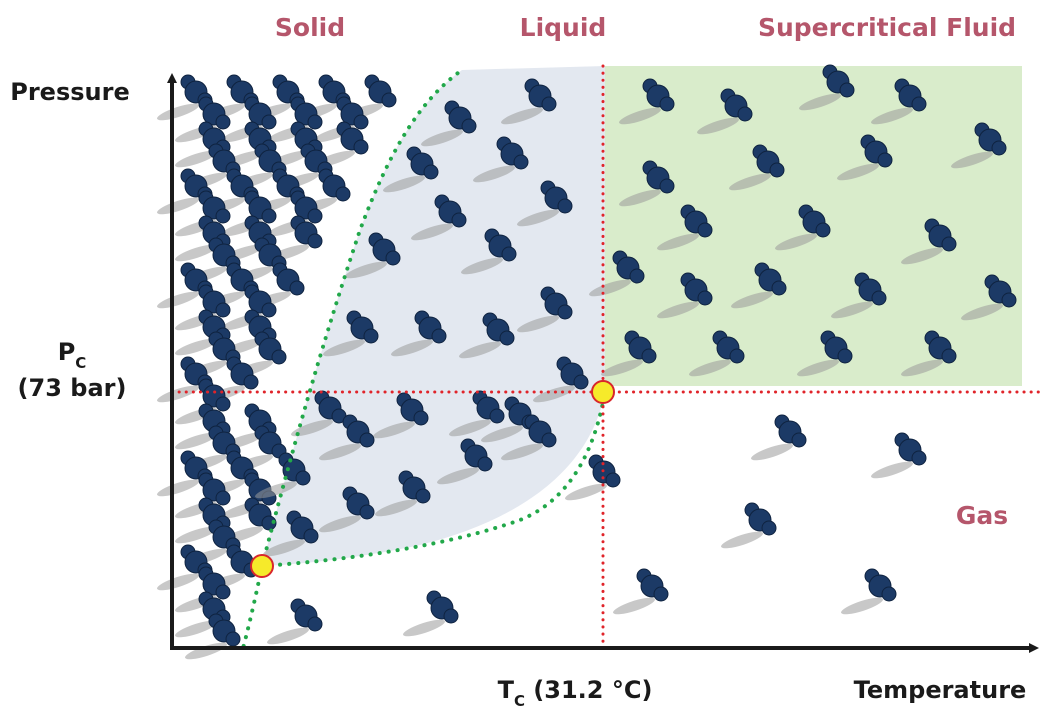 Image resolution: width=1051 pixels, height=707 pixels. I want to click on critical-pressure-subscript: C, so click(80, 363).